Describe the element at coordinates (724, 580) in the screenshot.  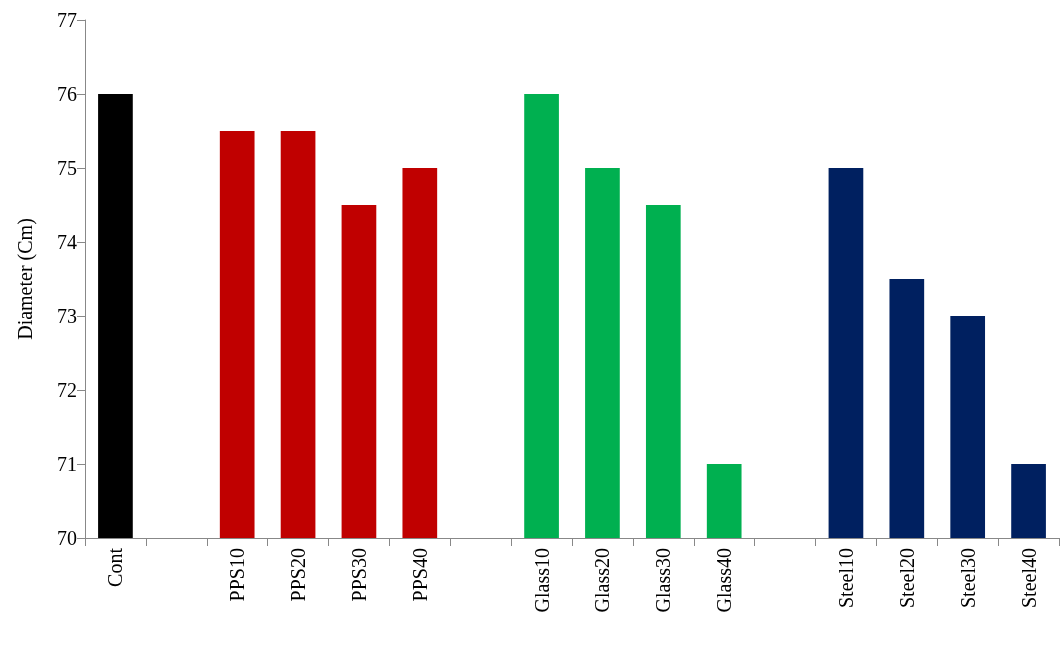
I see `x-tick-label: Glass40` at that location.